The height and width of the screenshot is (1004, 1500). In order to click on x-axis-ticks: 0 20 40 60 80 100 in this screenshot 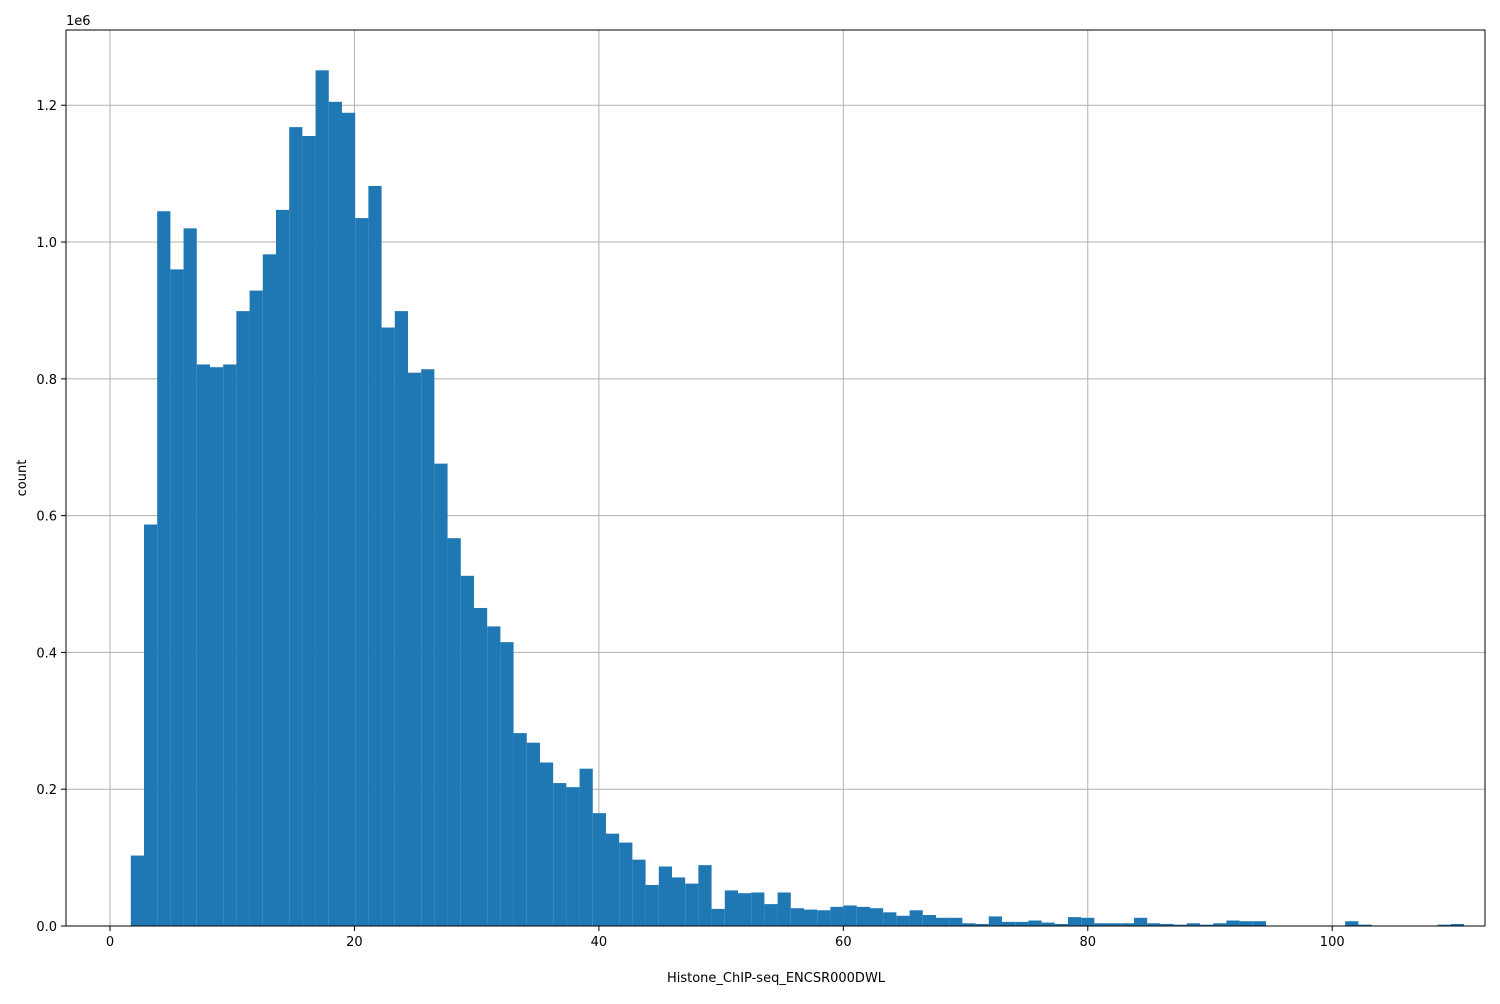, I will do `click(725, 938)`.